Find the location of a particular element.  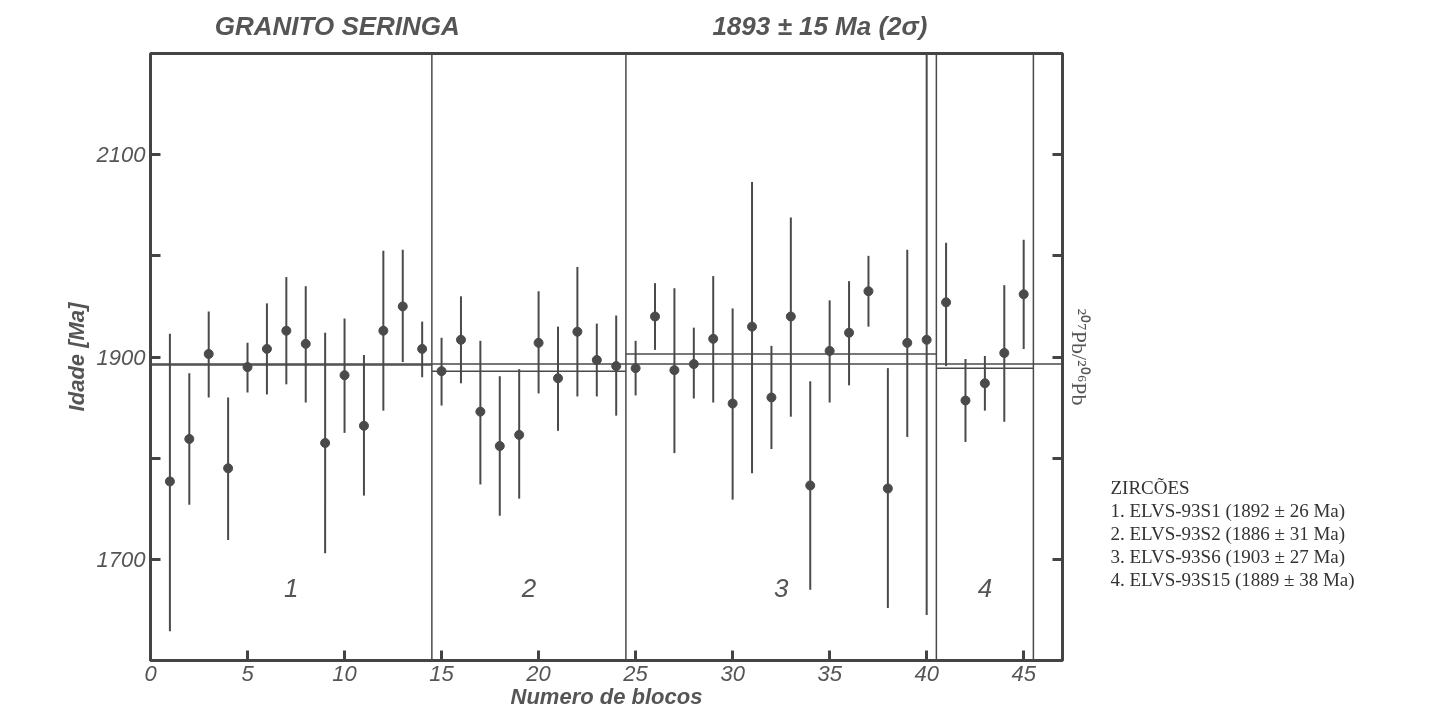

x-tick-label: 10 is located at coordinates (345, 673).